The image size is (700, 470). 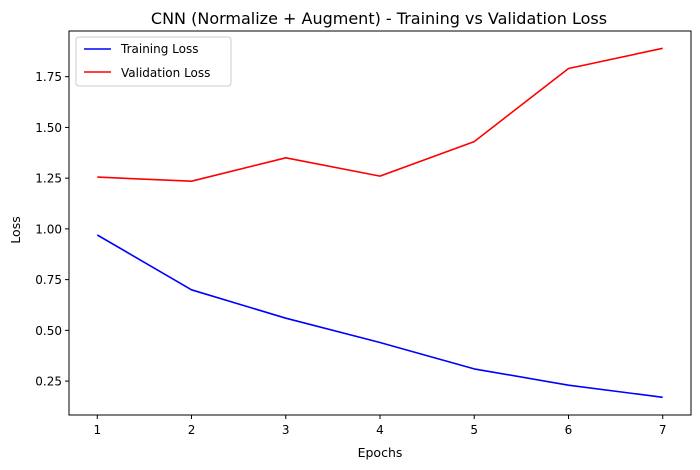 I want to click on x-axis-ticks: 1 2 3 4 5 6 7, so click(x=380, y=426).